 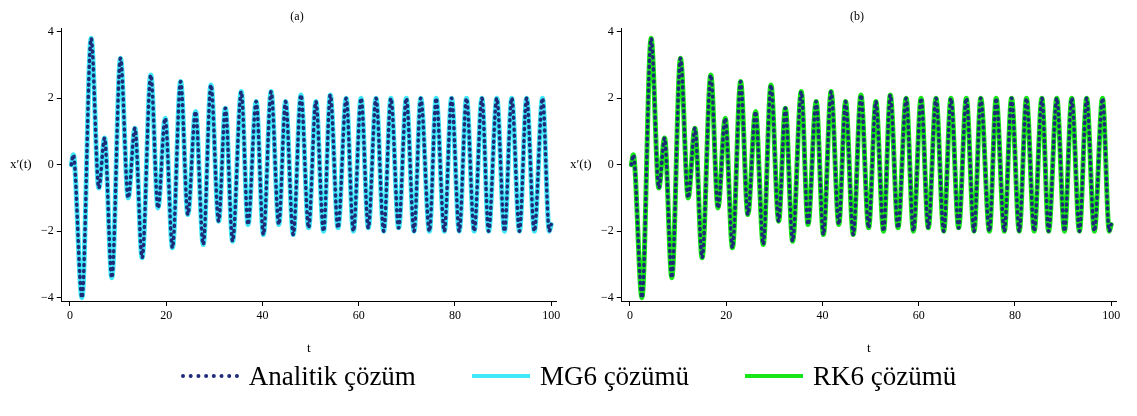 What do you see at coordinates (332, 376) in the screenshot?
I see `legend-label: Analitik çözüm` at bounding box center [332, 376].